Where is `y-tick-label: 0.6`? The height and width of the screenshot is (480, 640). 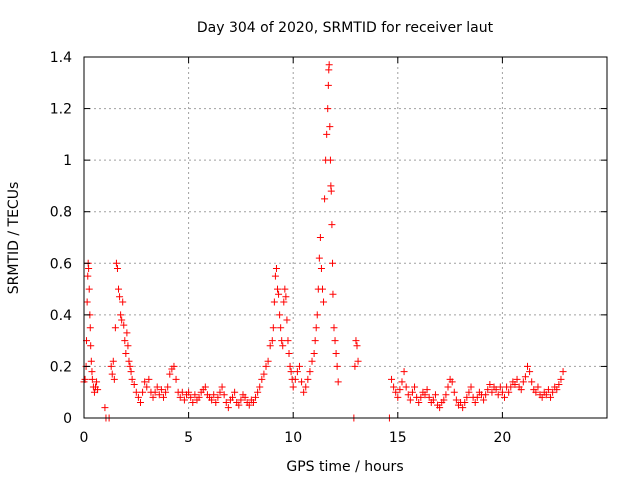
y-tick-label: 0.6 is located at coordinates (61, 264).